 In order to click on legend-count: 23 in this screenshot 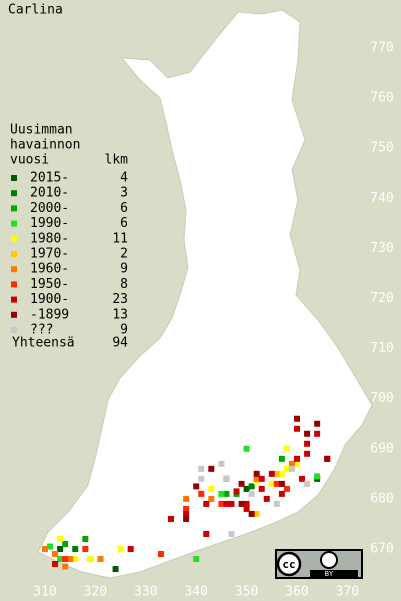, I will do `click(120, 299)`.